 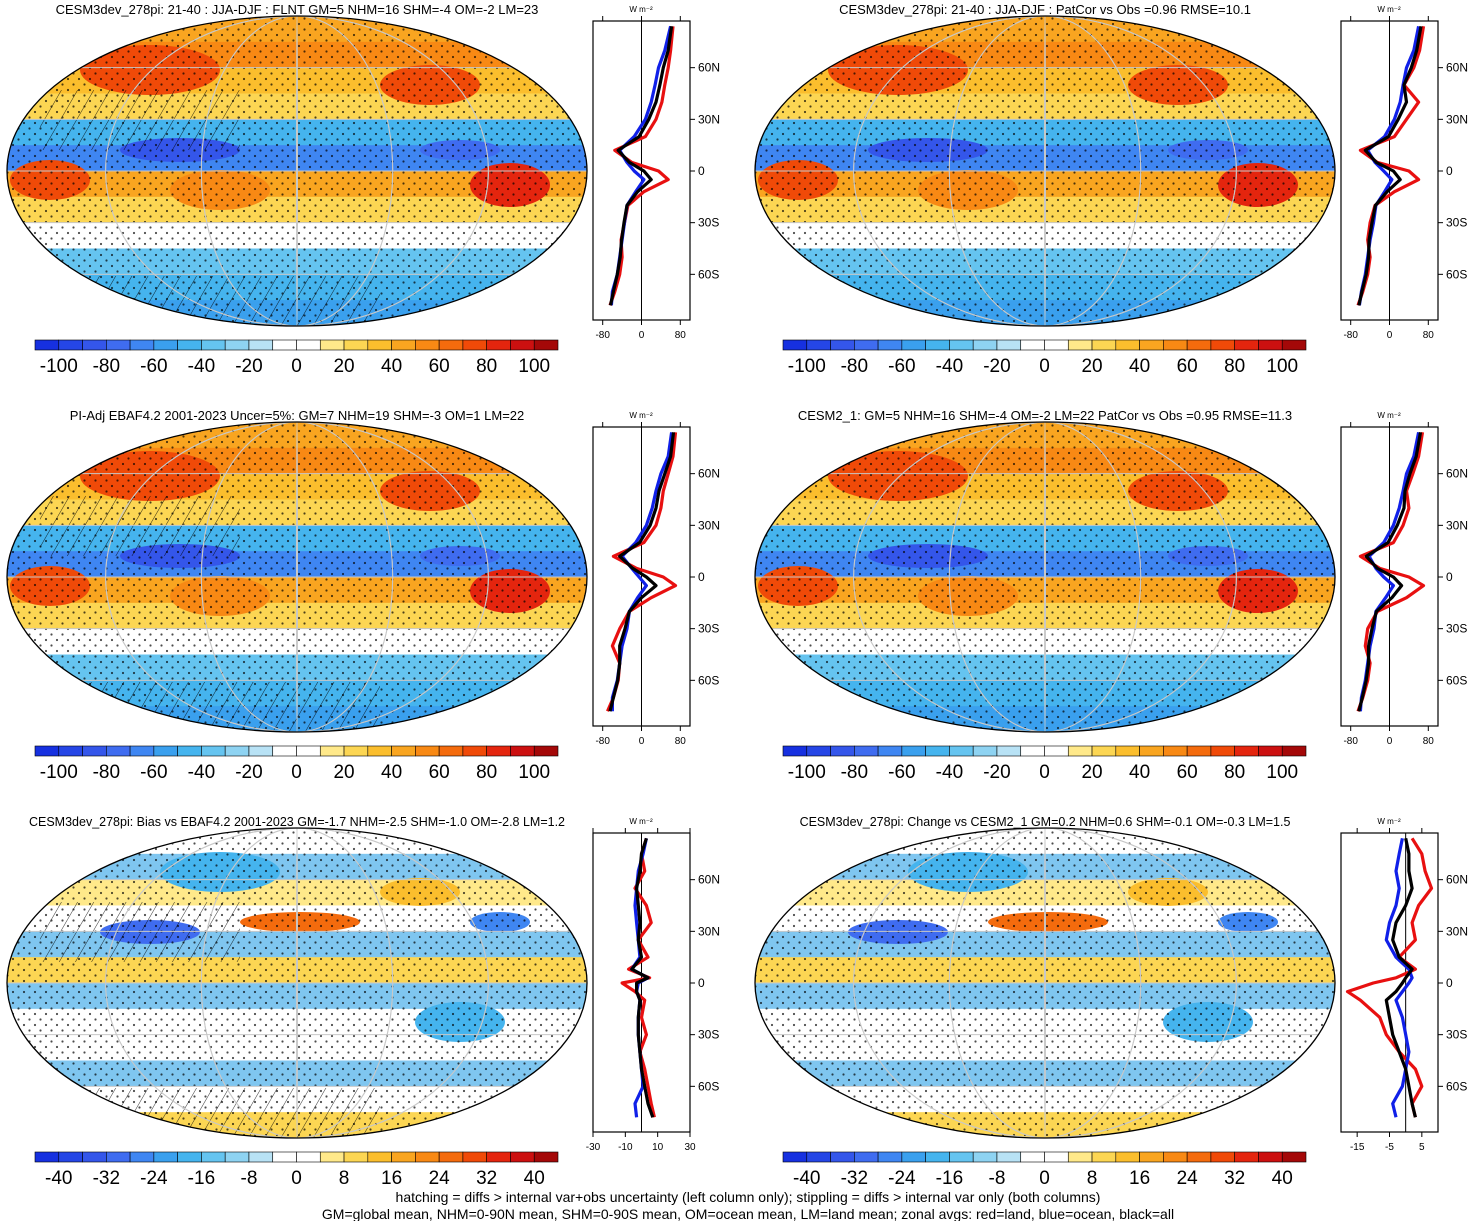 What do you see at coordinates (1389, 415) in the screenshot?
I see `units-label: W m⁻²` at bounding box center [1389, 415].